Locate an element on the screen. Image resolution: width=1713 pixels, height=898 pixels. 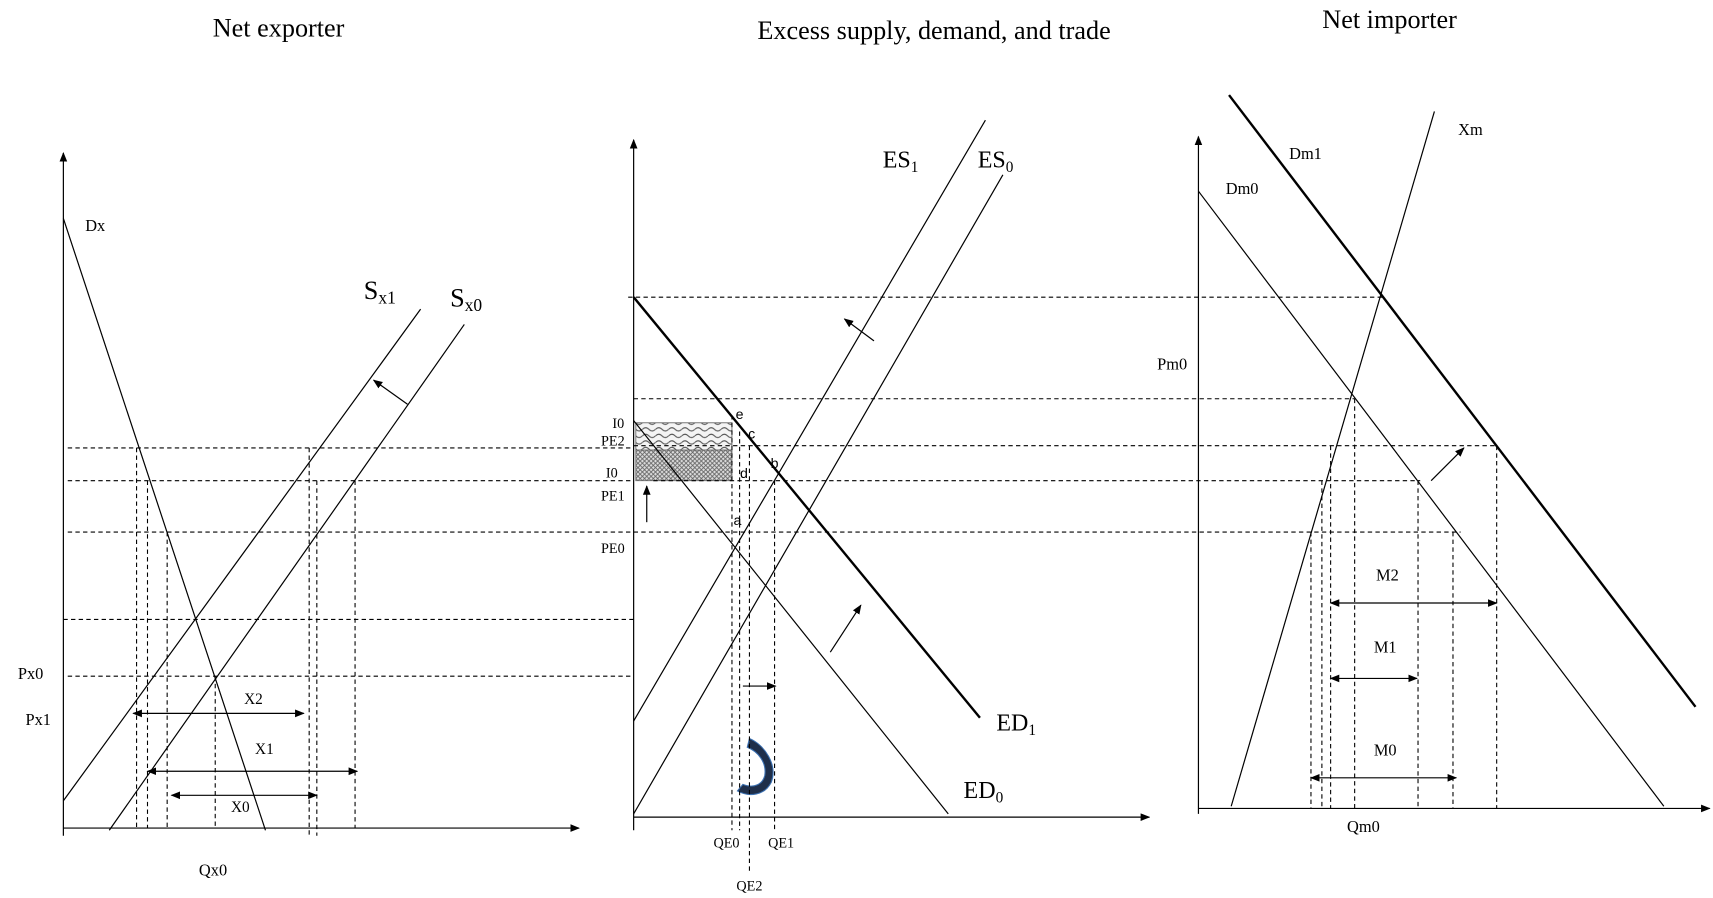
label: e is located at coordinates (740, 415).